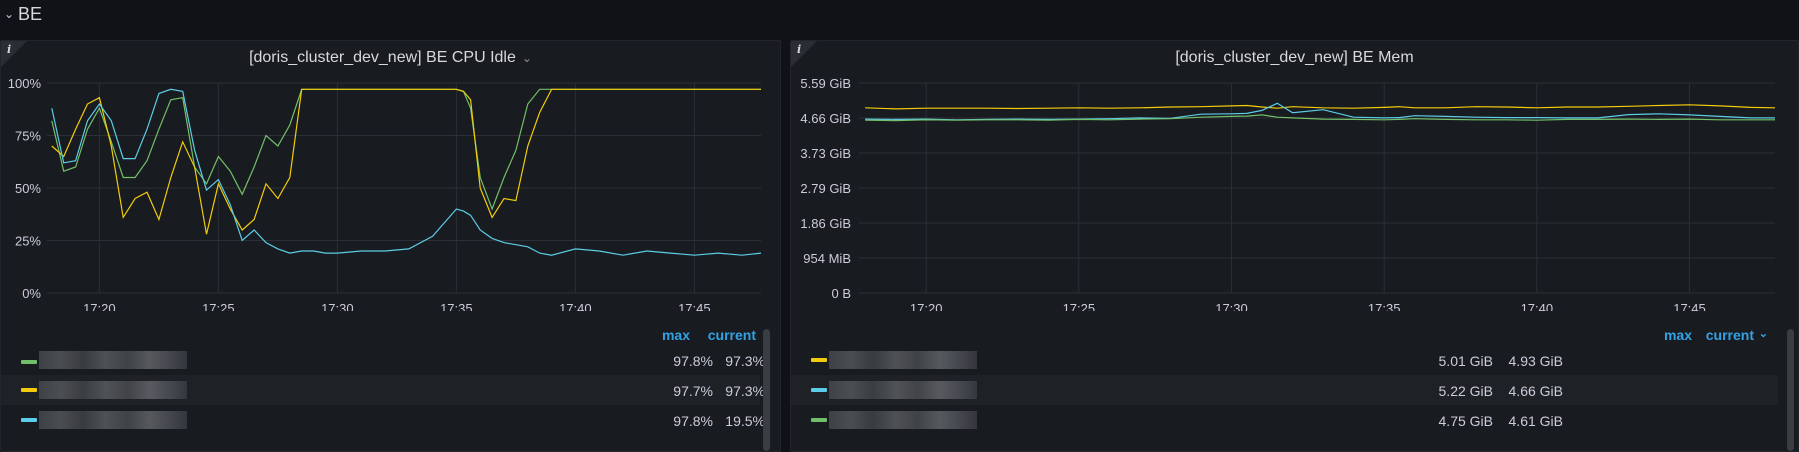 This screenshot has width=1799, height=452. Describe the element at coordinates (827, 258) in the screenshot. I see `y-tick-label: 954 MiB` at that location.